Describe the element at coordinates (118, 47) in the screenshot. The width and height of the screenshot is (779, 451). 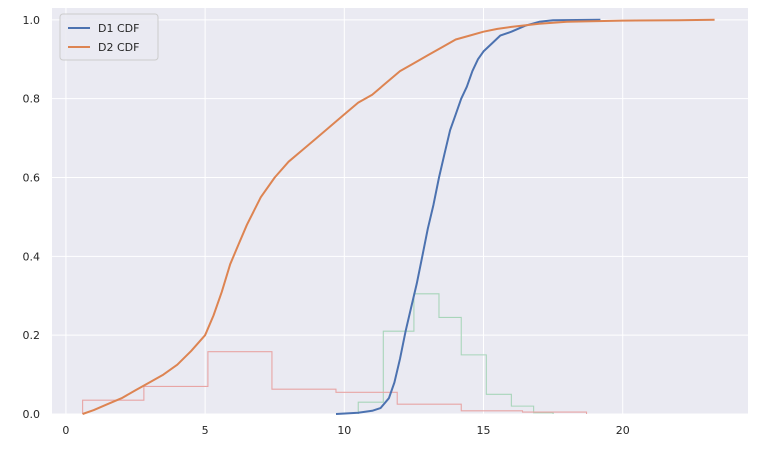
I see `legend-label: D2 CDF` at that location.